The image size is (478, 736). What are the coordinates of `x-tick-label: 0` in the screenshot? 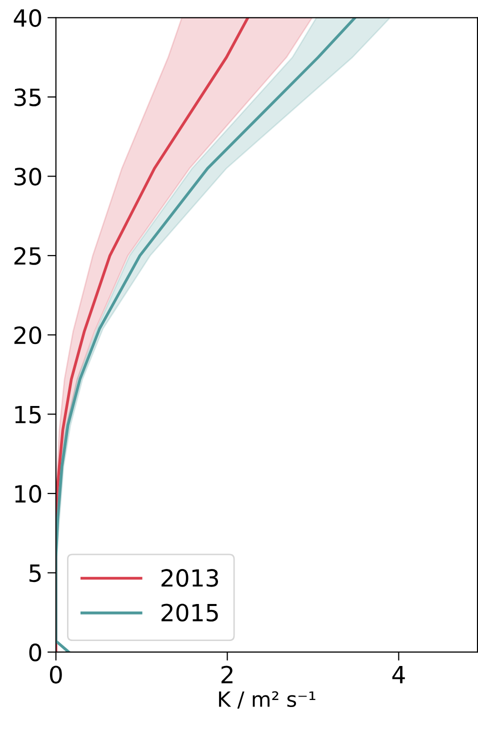 It's located at (56, 675).